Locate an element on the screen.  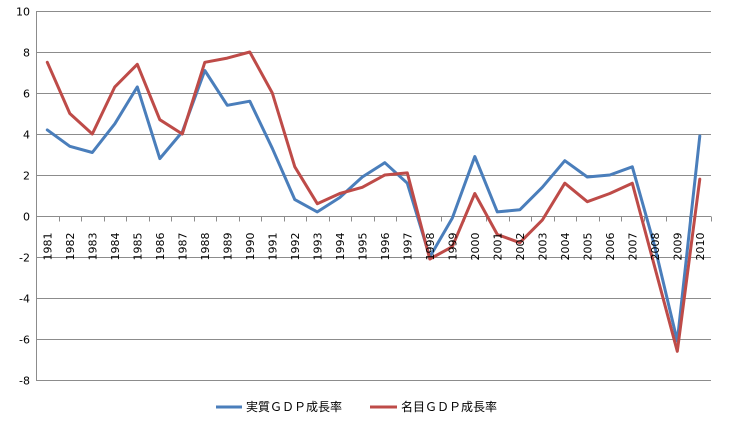
x-tick-label: 1985 is located at coordinates (137, 247).